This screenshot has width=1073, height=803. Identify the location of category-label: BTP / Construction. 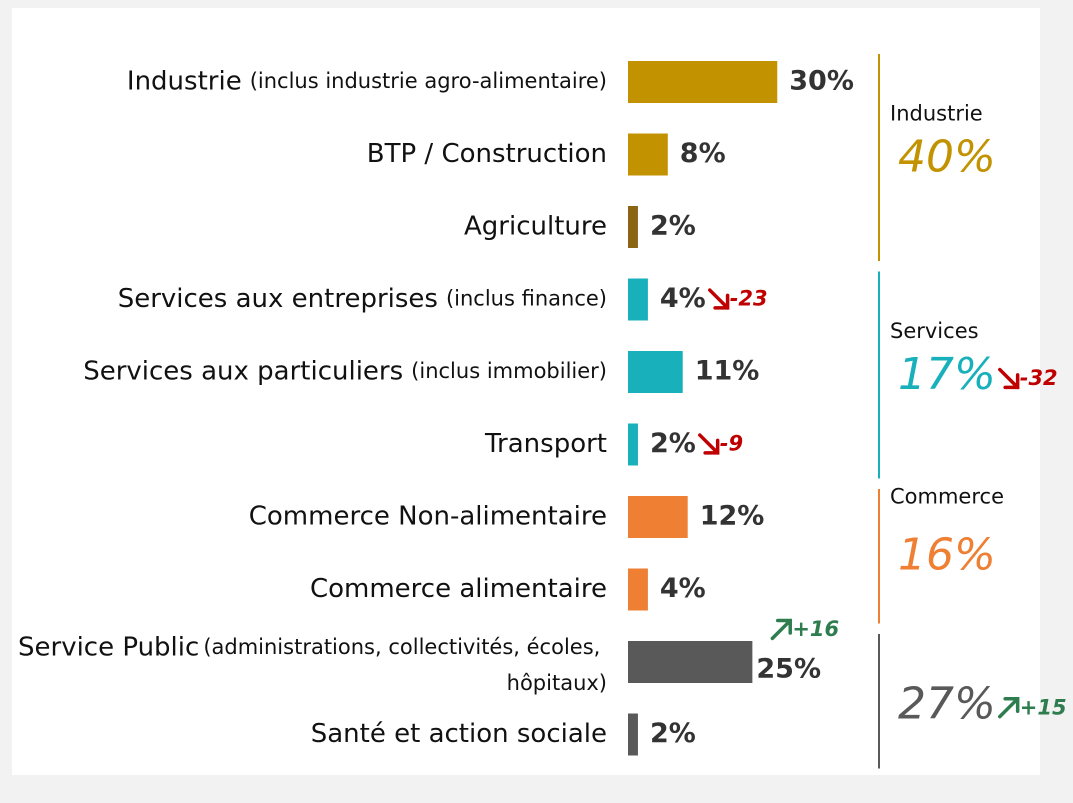
(487, 154).